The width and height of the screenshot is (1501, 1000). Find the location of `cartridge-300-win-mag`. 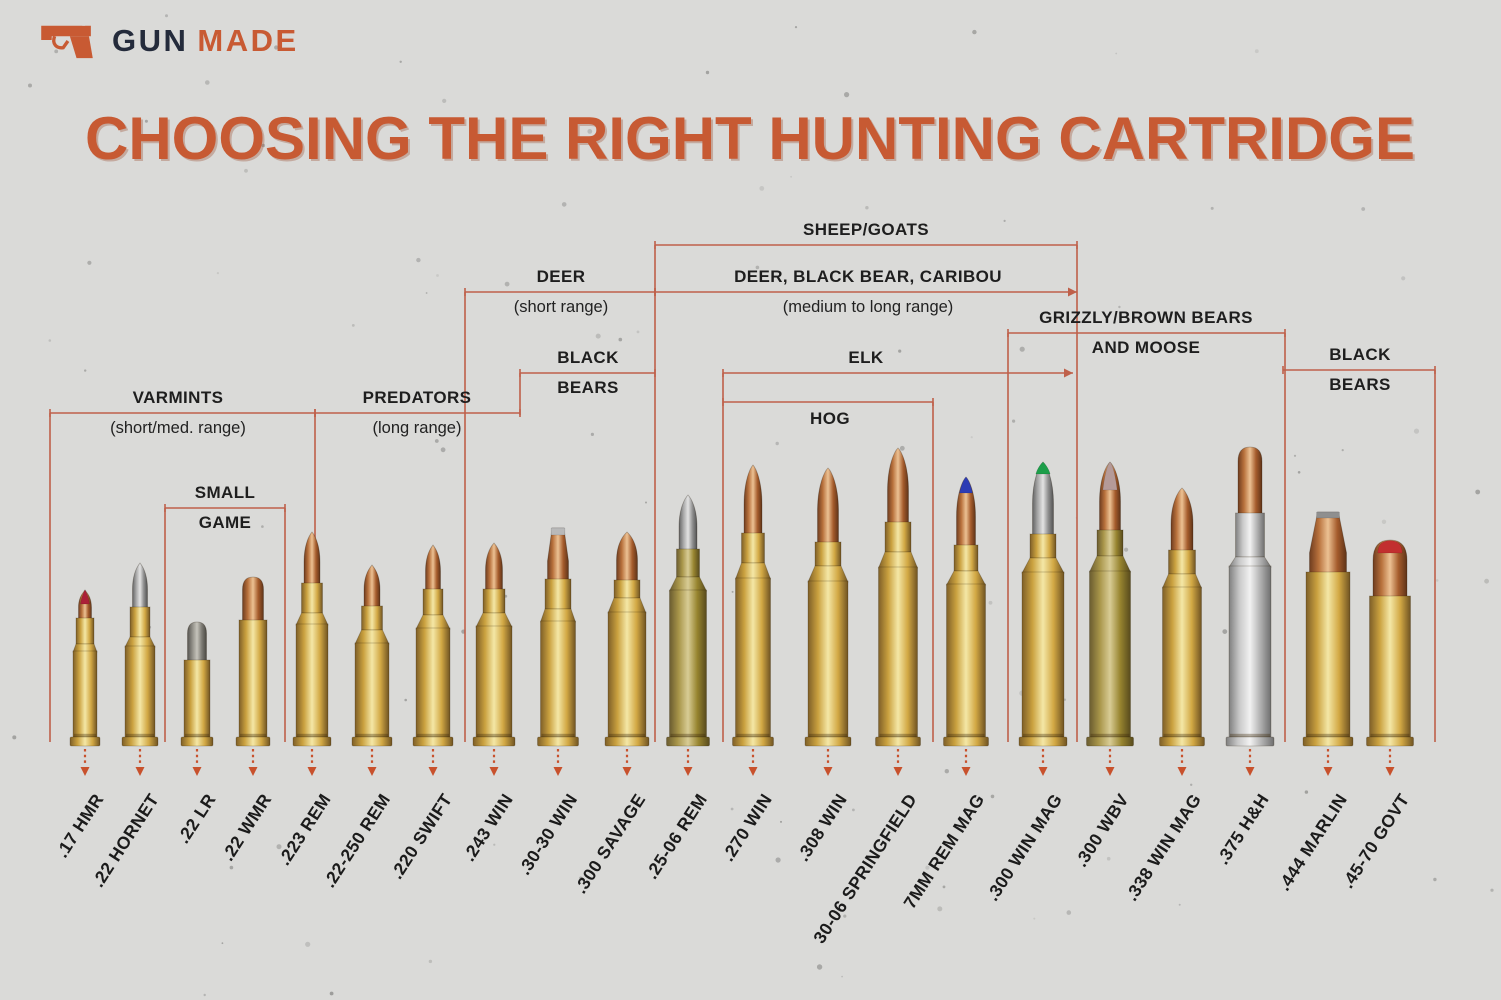

cartridge-300-win-mag is located at coordinates (1043, 604).